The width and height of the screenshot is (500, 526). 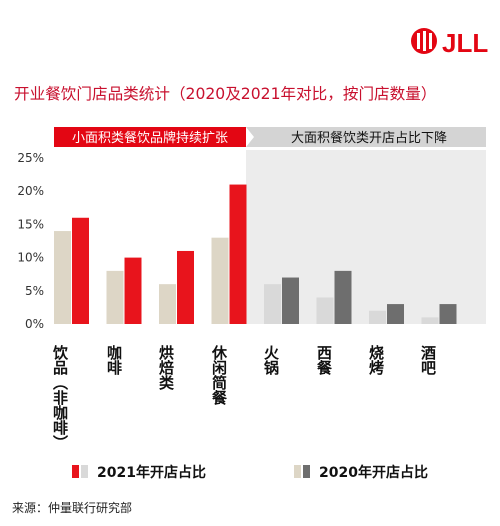 What do you see at coordinates (271, 360) in the screenshot?
I see `x-category-label: 火锅` at bounding box center [271, 360].